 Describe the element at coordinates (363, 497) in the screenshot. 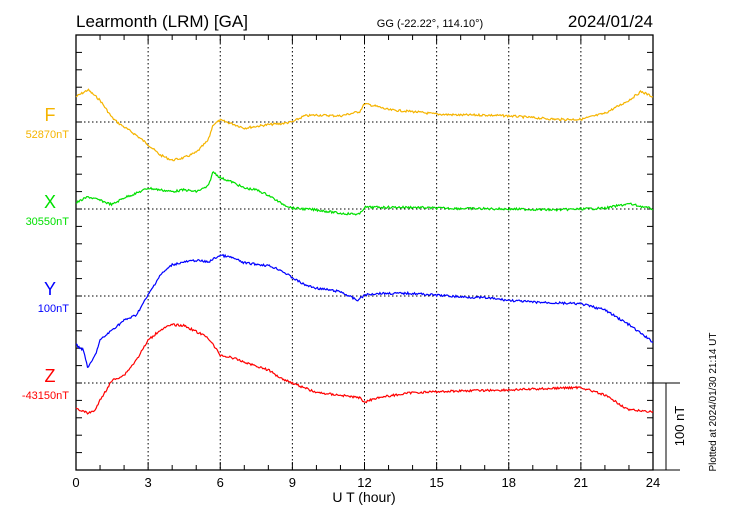

I see `x-axis-label: U T (hour)` at that location.